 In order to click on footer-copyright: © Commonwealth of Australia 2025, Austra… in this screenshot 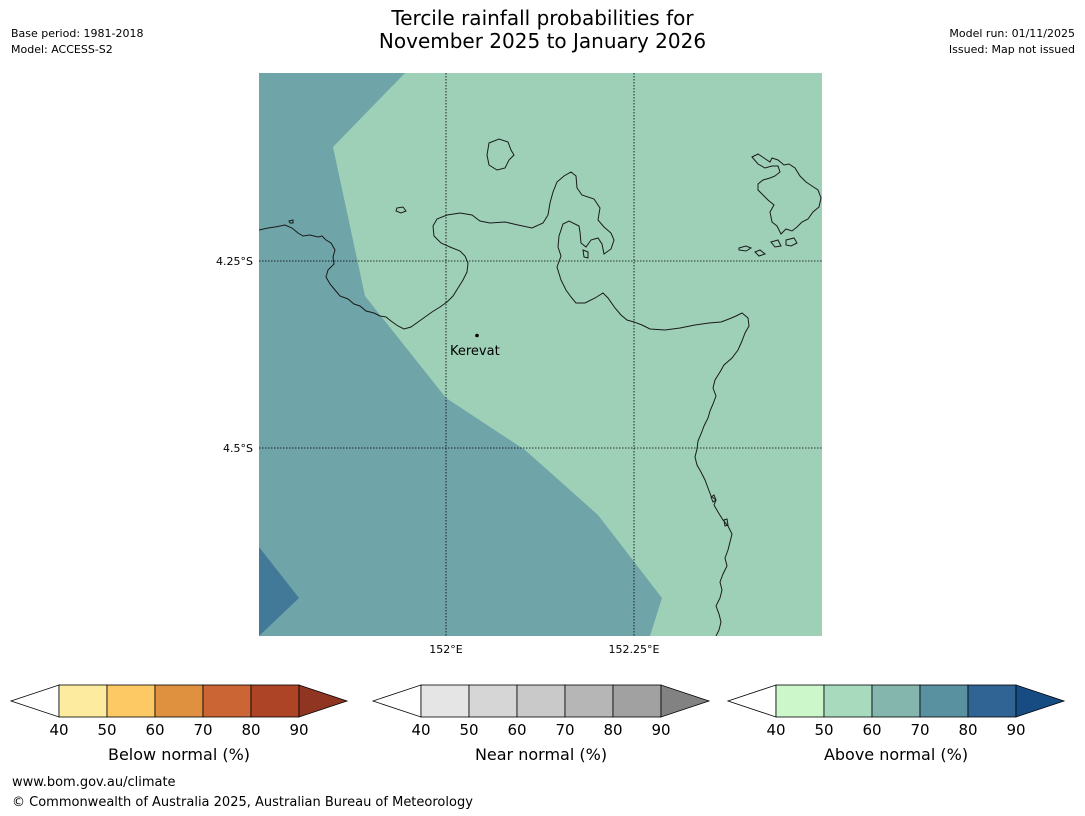, I will do `click(242, 802)`.